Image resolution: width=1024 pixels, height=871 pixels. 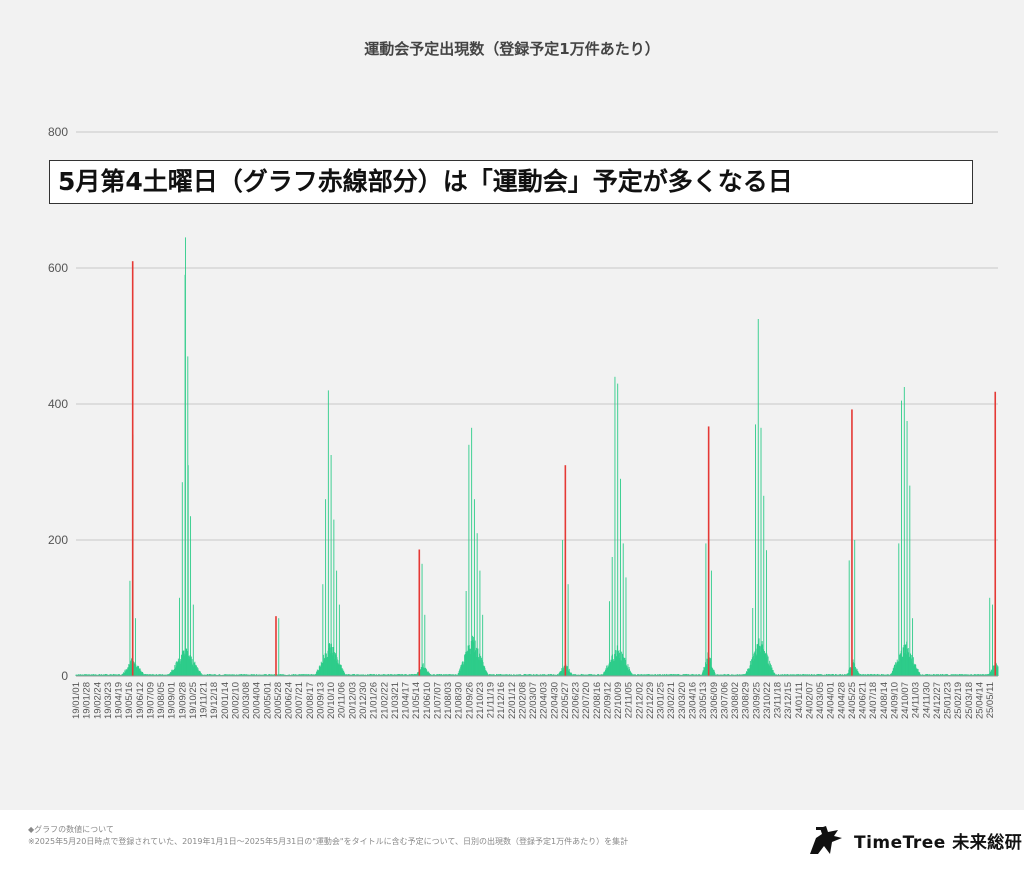 What do you see at coordinates (150, 700) in the screenshot?
I see `x-tick-label: 19/07/09` at bounding box center [150, 700].